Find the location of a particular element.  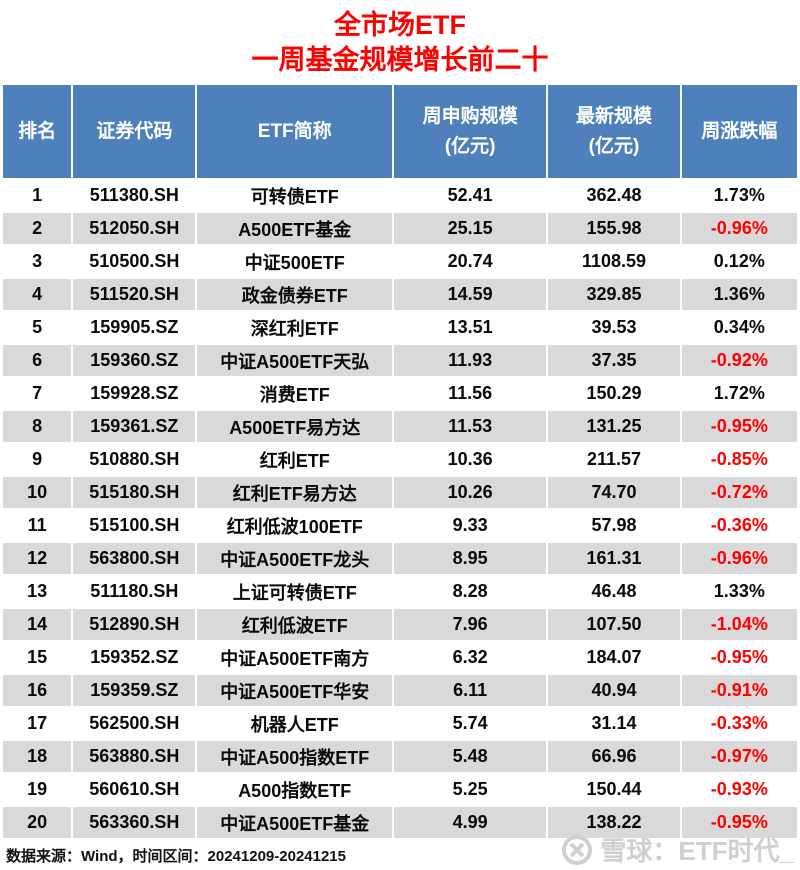

table-row: 18 563880.SH 中证A500指数ETF 5.48 66.96 -0.97% is located at coordinates (400, 756).